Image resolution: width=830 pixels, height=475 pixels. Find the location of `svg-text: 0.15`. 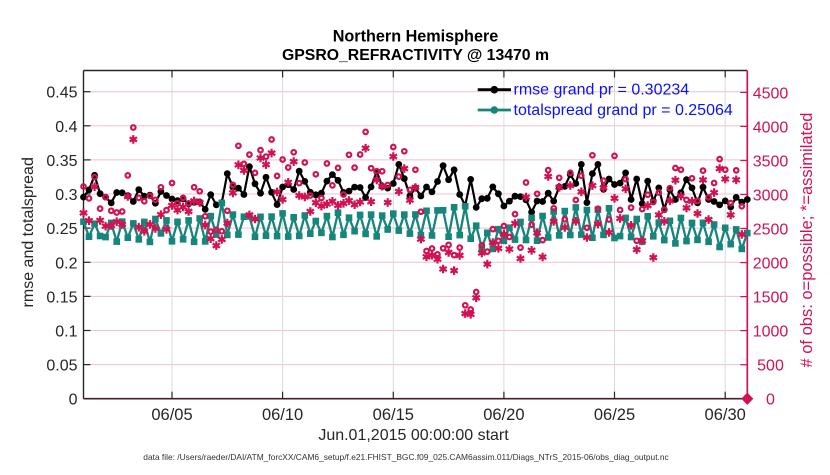

svg-text: 0.15 is located at coordinates (61, 297).